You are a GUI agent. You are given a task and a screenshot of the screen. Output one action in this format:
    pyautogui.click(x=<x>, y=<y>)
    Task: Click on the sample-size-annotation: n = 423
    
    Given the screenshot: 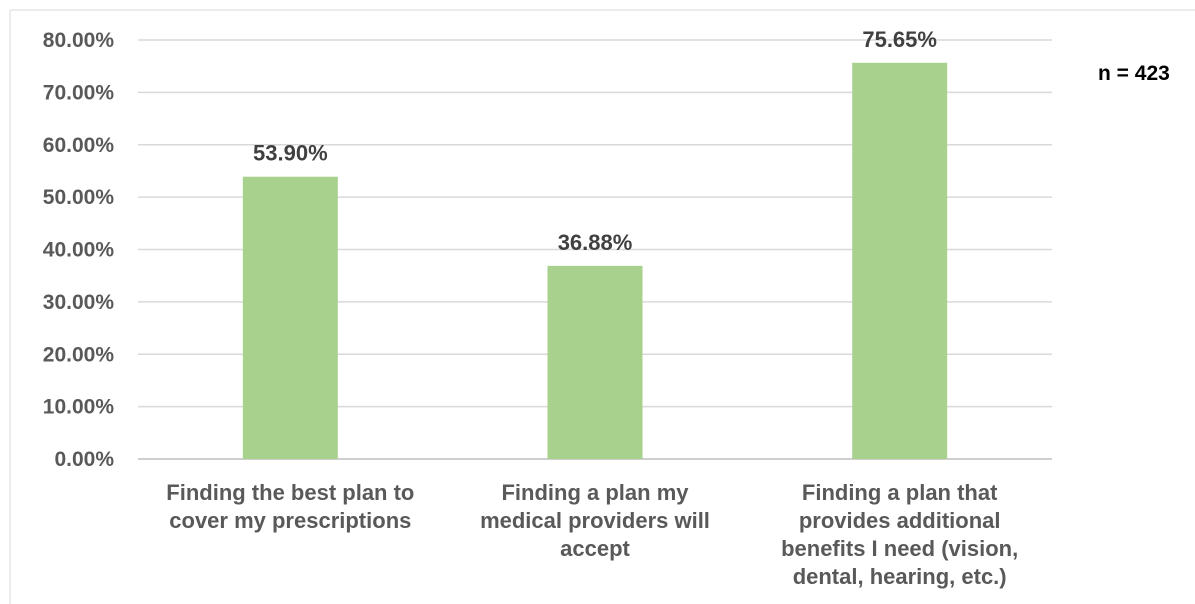 What is the action you would take?
    pyautogui.click(x=1134, y=73)
    